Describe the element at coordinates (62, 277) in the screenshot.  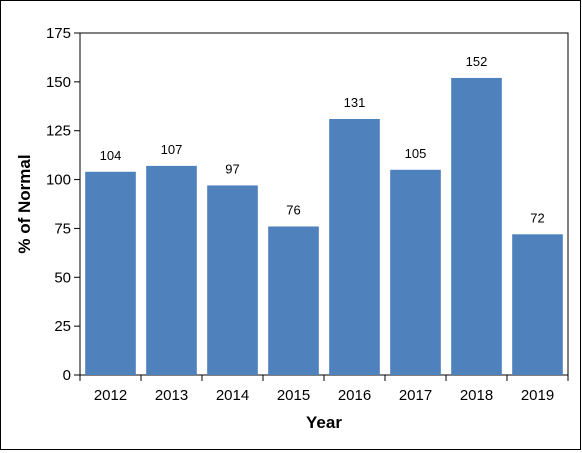
I see `y-tick-label: 50` at that location.